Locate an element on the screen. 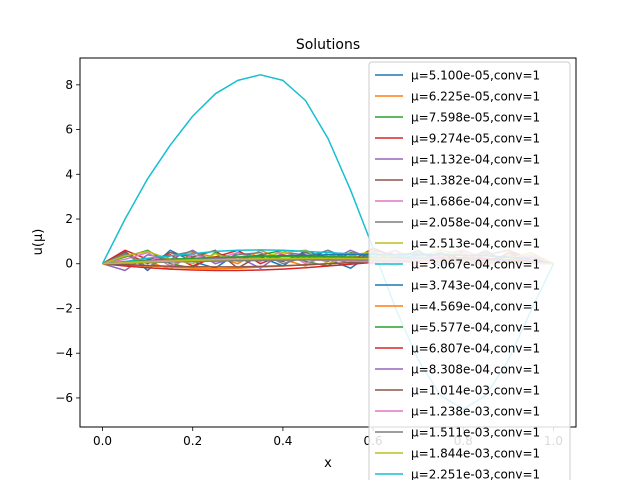  x-axis-label: x is located at coordinates (328, 463).